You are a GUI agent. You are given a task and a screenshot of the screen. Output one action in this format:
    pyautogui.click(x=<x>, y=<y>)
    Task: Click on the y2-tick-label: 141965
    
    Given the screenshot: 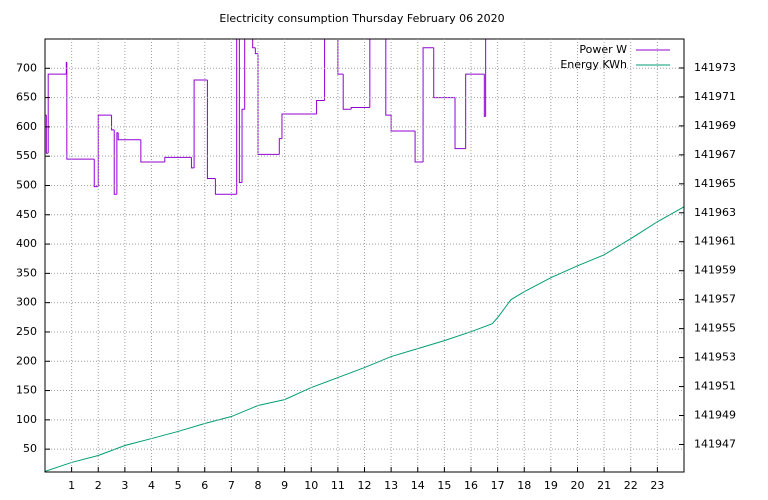 What is the action you would take?
    pyautogui.click(x=715, y=183)
    